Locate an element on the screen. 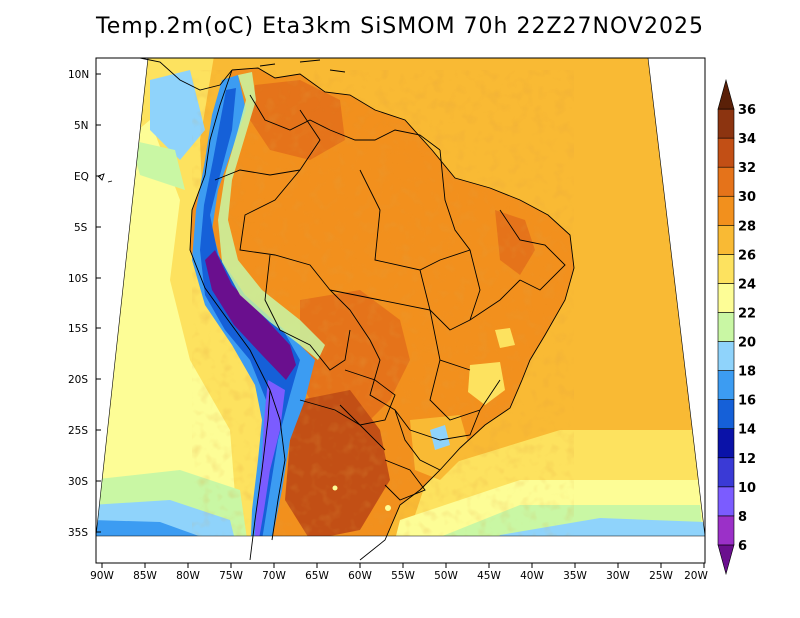 The height and width of the screenshot is (618, 800). border-colombia-venezuela is located at coordinates (290, 112).